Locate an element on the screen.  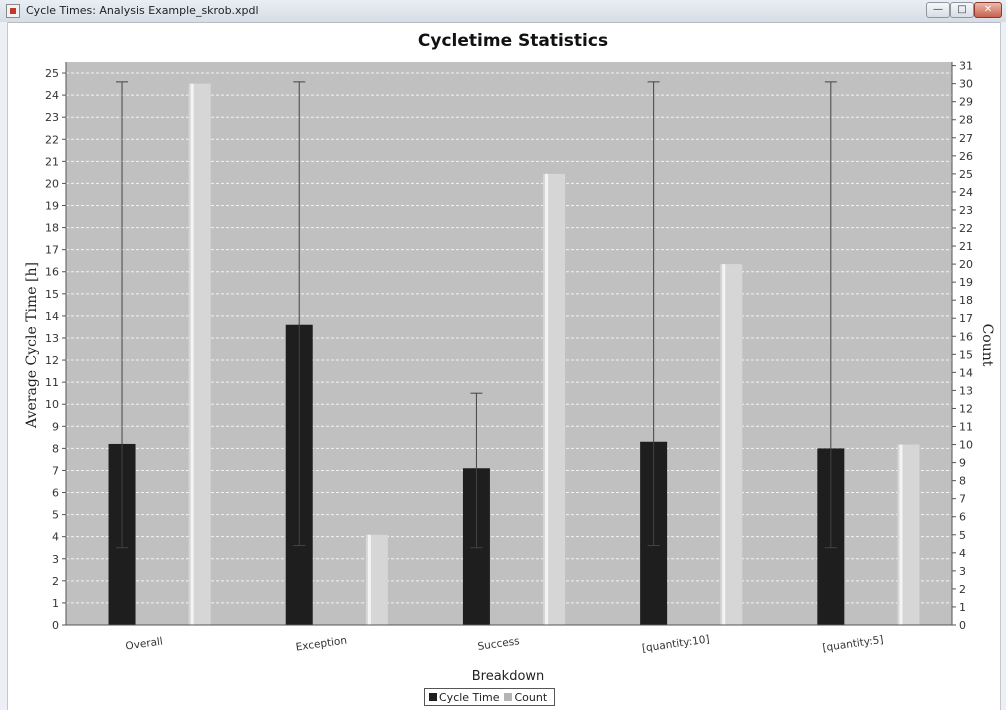
x-axis-label: Breakdown is located at coordinates (508, 676).